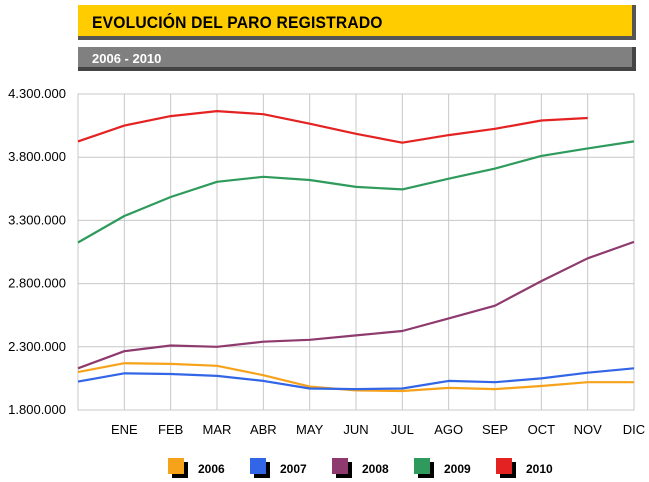  Describe the element at coordinates (293, 469) in the screenshot. I see `legend-label: 2007` at that location.